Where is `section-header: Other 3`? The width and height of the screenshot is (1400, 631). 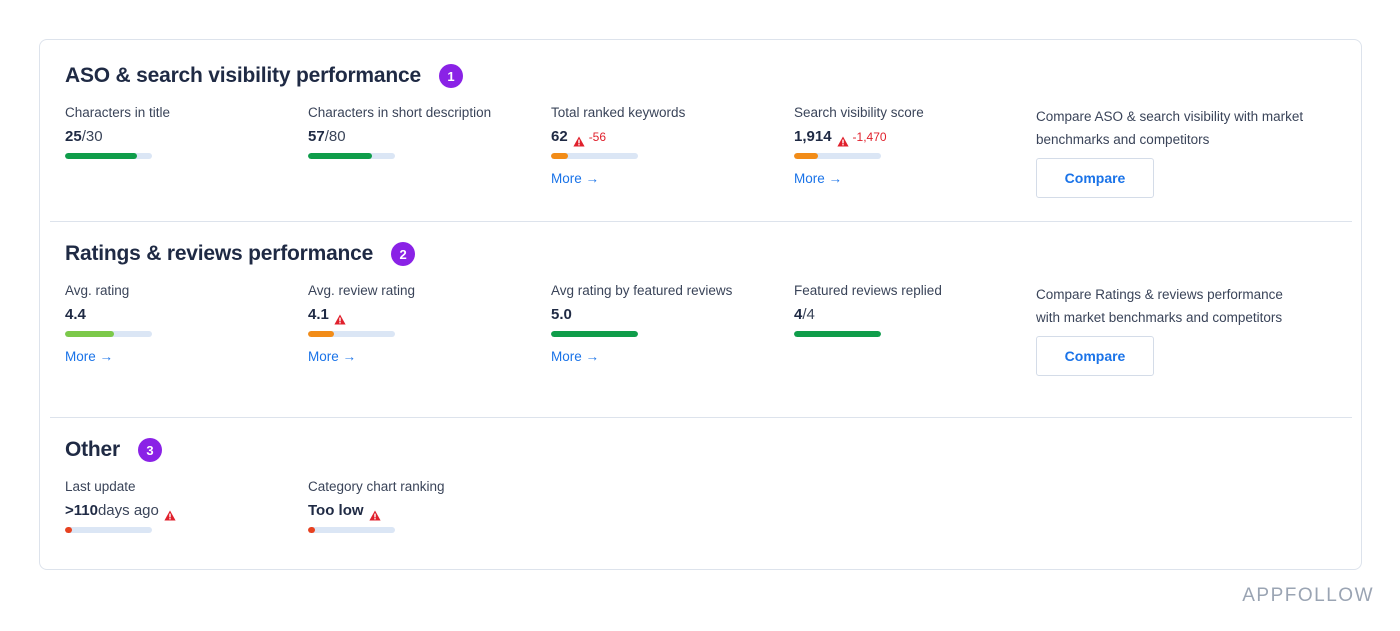
section-header: Other 3 is located at coordinates (700, 450).